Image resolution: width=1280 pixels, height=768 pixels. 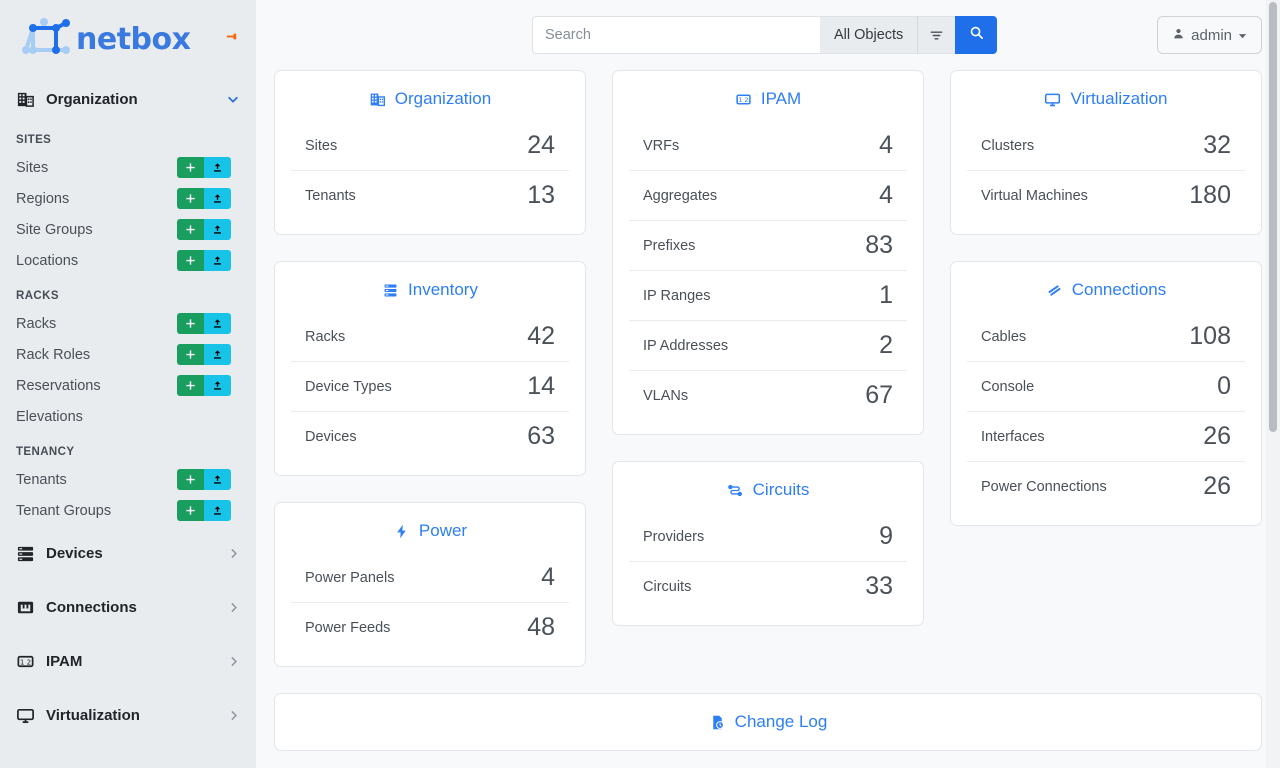 What do you see at coordinates (768, 195) in the screenshot?
I see `stat-row: Aggregates 4` at bounding box center [768, 195].